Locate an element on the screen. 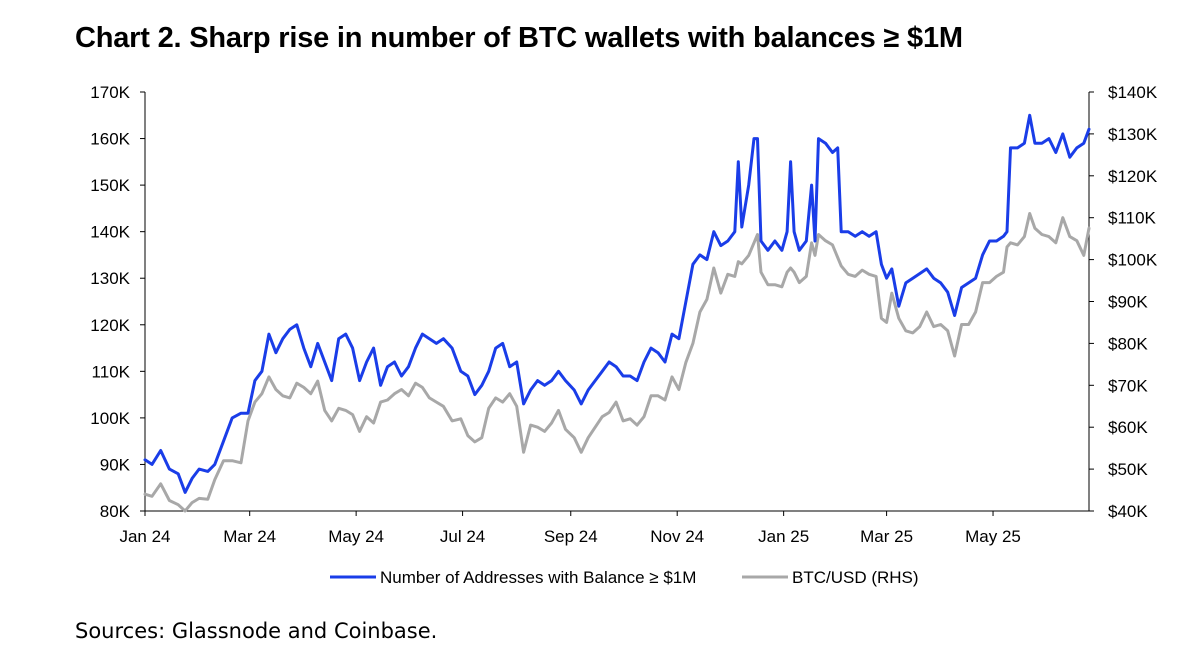  source-note: Sources: Glassnode and Coinbase. is located at coordinates (256, 631).